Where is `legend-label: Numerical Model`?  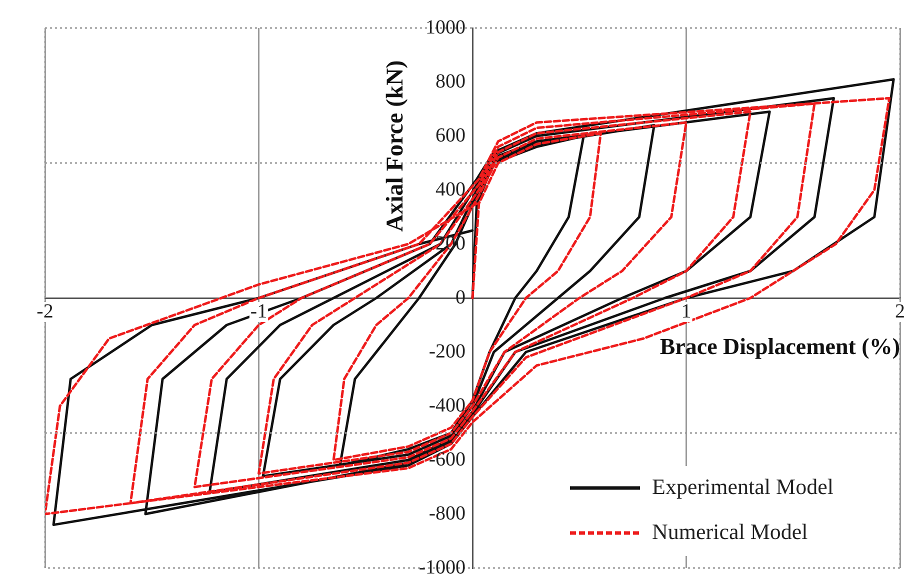 legend-label: Numerical Model is located at coordinates (730, 531).